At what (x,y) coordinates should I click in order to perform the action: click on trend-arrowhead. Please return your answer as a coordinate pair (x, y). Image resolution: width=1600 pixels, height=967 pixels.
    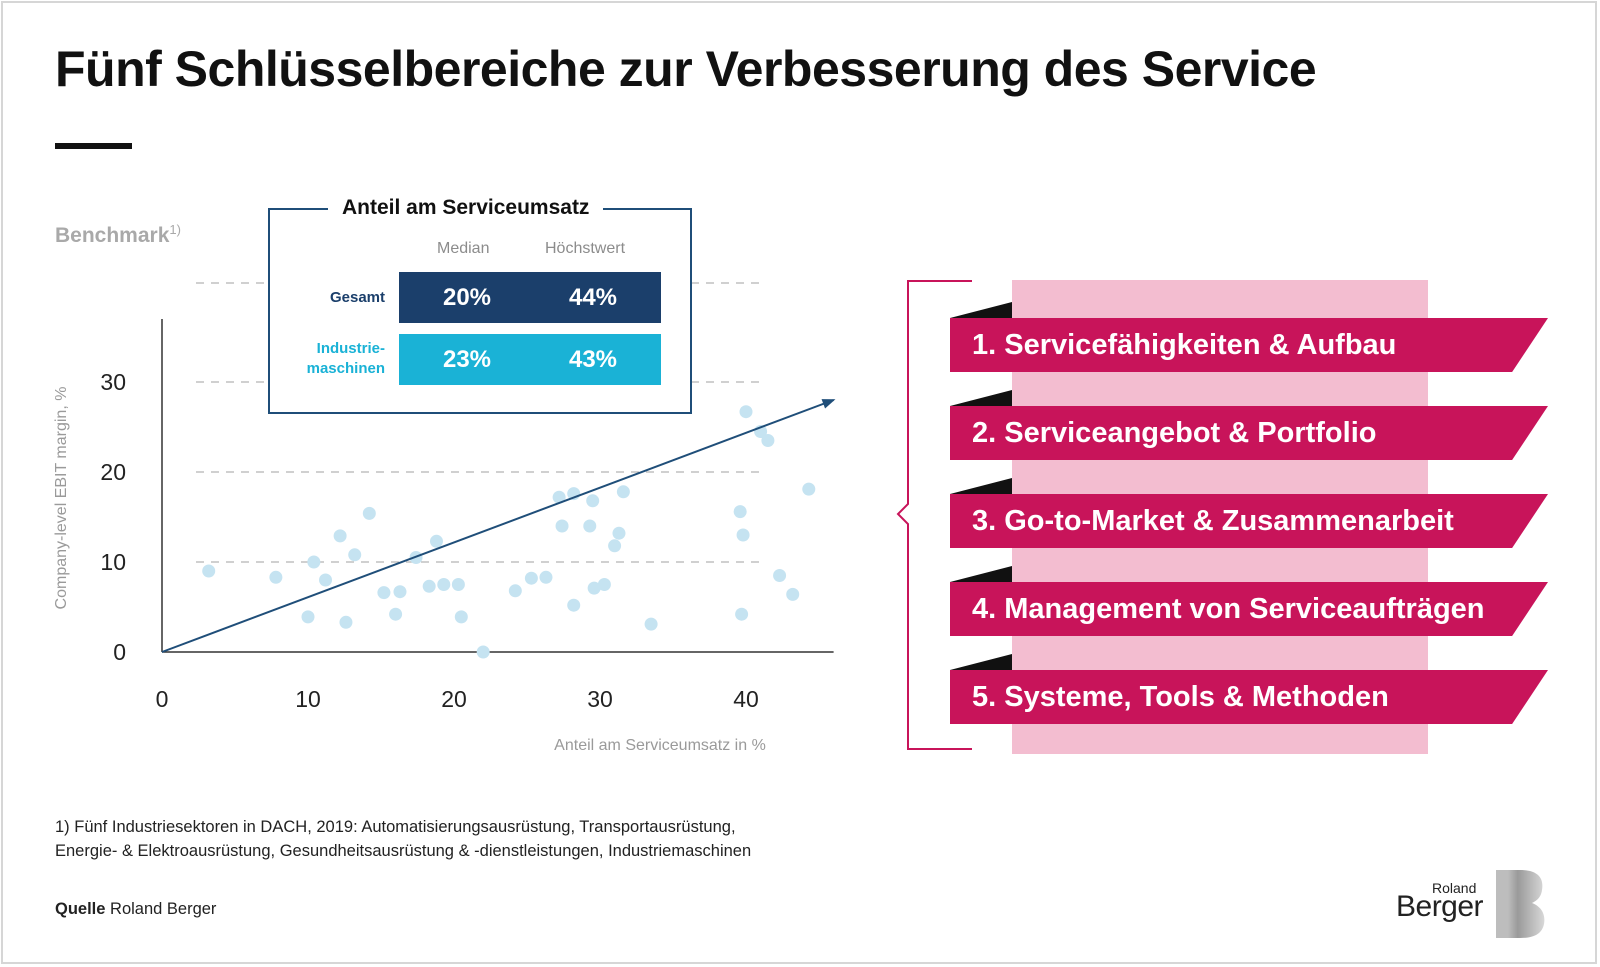
    Looking at the image, I should click on (828, 404).